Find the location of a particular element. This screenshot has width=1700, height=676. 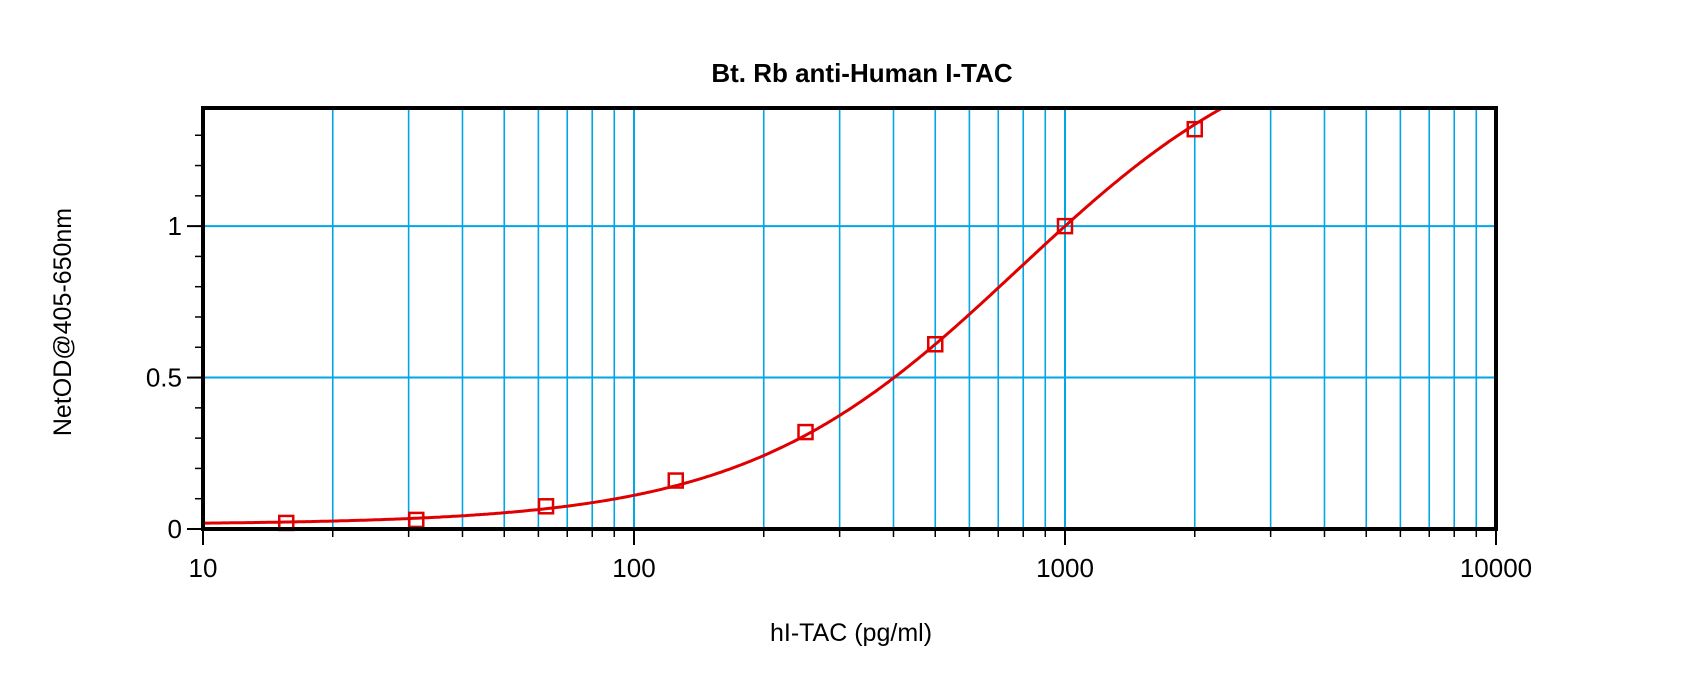

x-axis-label: hI-TAC (pg/ml) is located at coordinates (851, 633).